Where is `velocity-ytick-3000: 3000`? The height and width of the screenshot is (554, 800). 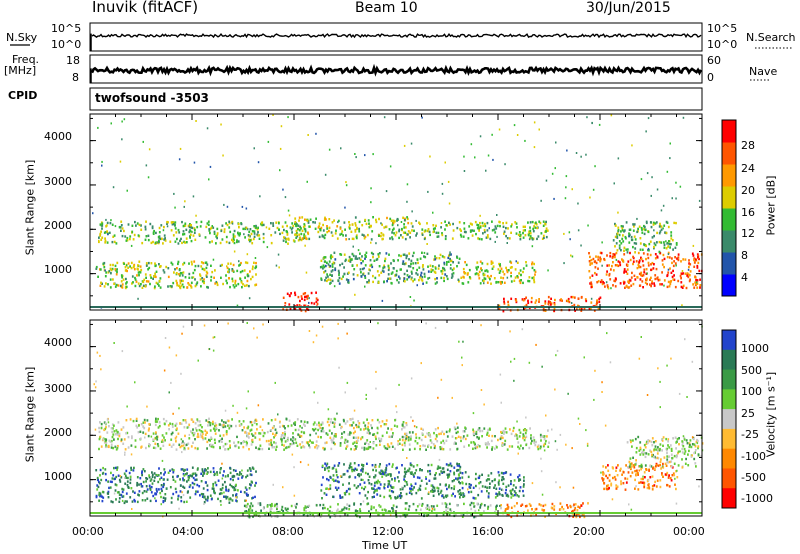 velocity-ytick-3000: 3000 is located at coordinates (58, 388).